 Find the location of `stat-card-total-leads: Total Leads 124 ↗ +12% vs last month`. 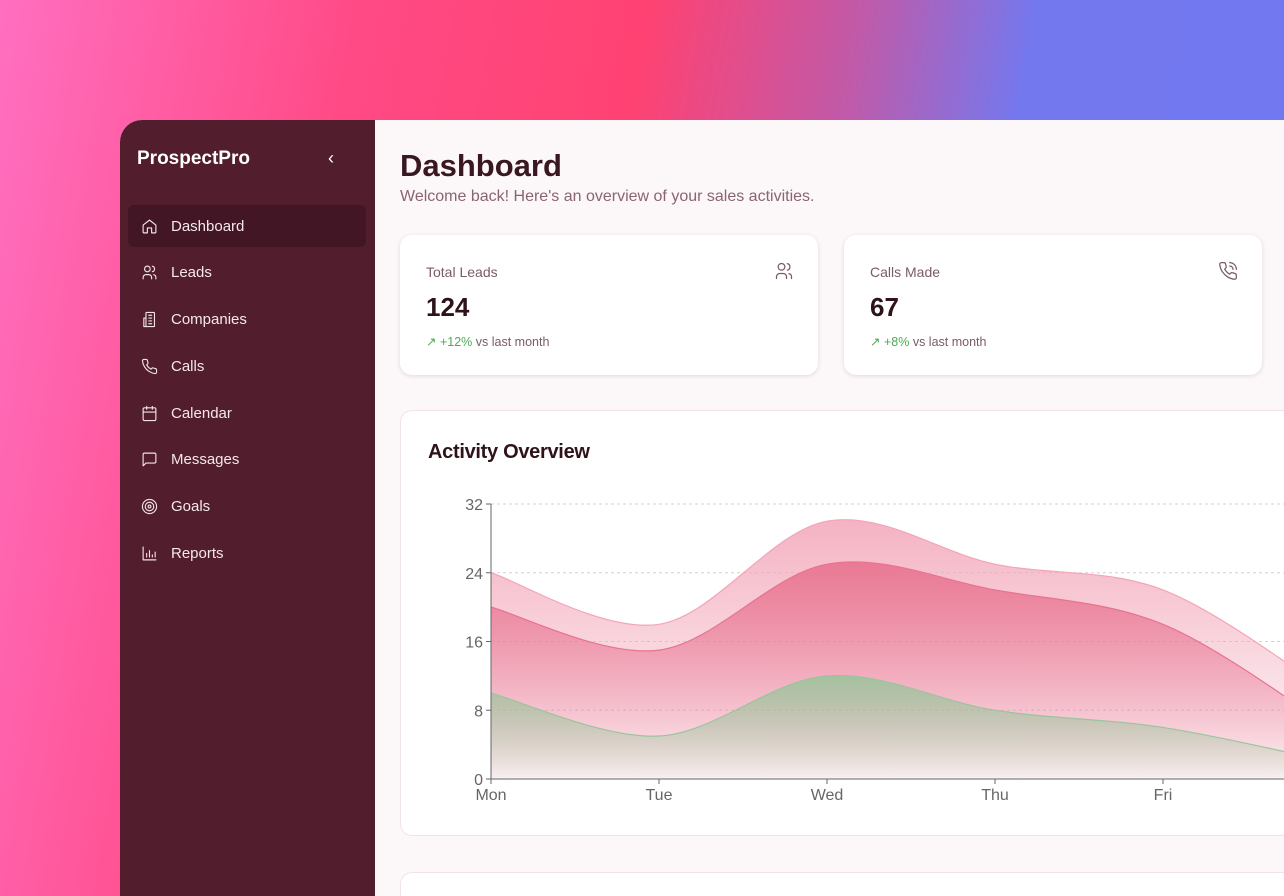

stat-card-total-leads: Total Leads 124 ↗ +12% vs last month is located at coordinates (609, 305).